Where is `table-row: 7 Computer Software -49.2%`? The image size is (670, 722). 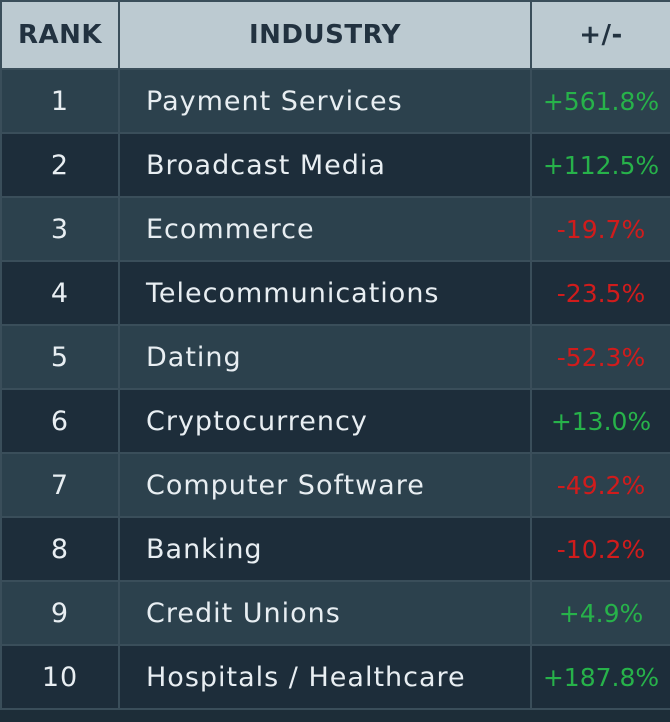
table-row: 7 Computer Software -49.2% is located at coordinates (335, 485).